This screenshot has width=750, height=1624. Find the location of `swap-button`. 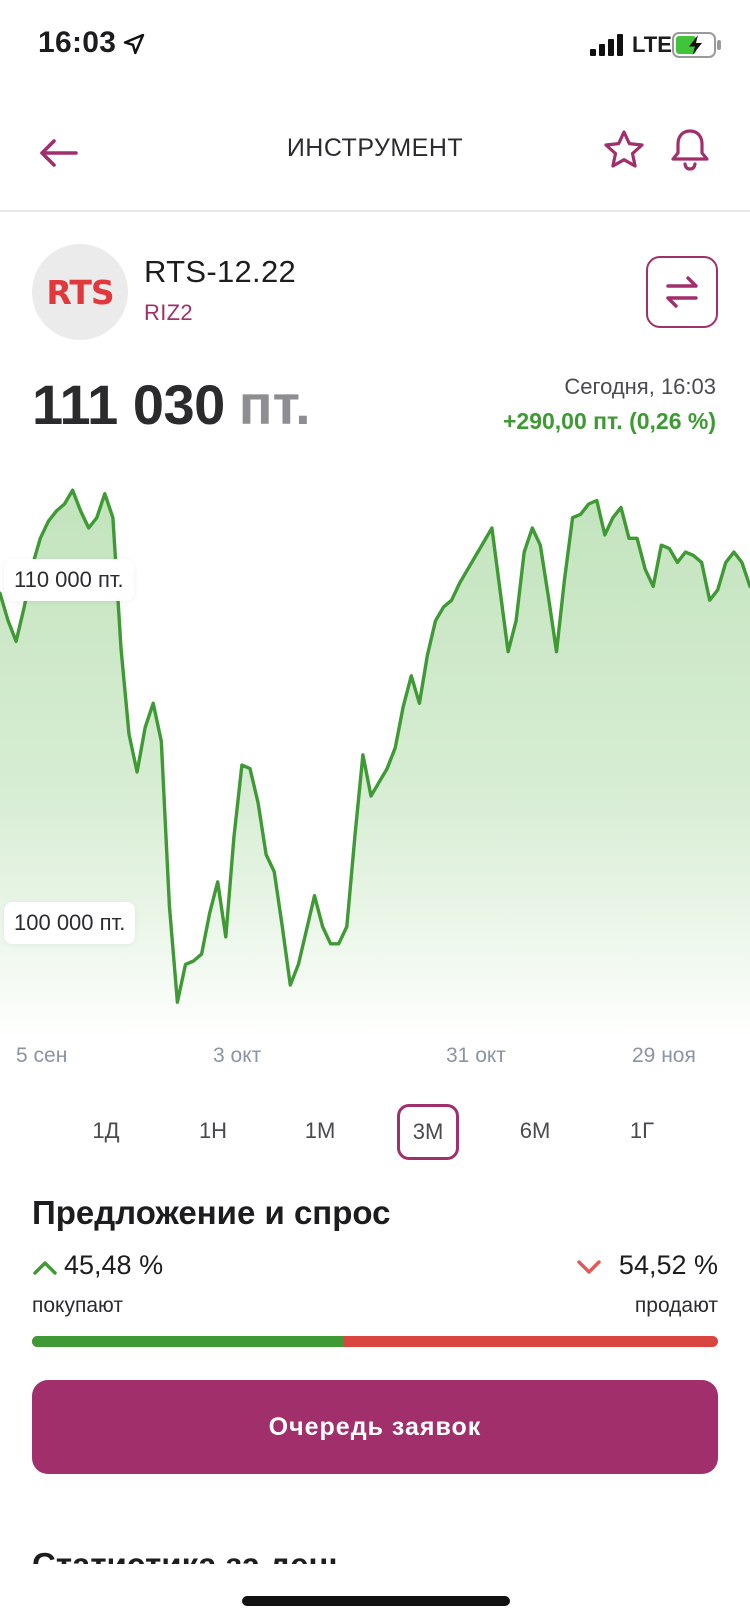

swap-button is located at coordinates (682, 292).